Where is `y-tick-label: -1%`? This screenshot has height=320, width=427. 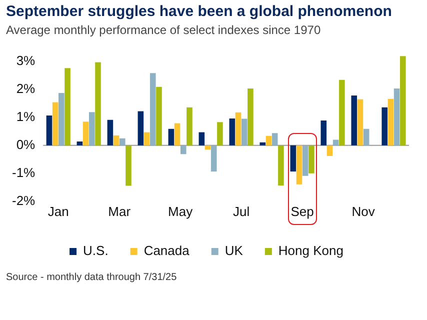 y-tick-label: -1% is located at coordinates (24, 172).